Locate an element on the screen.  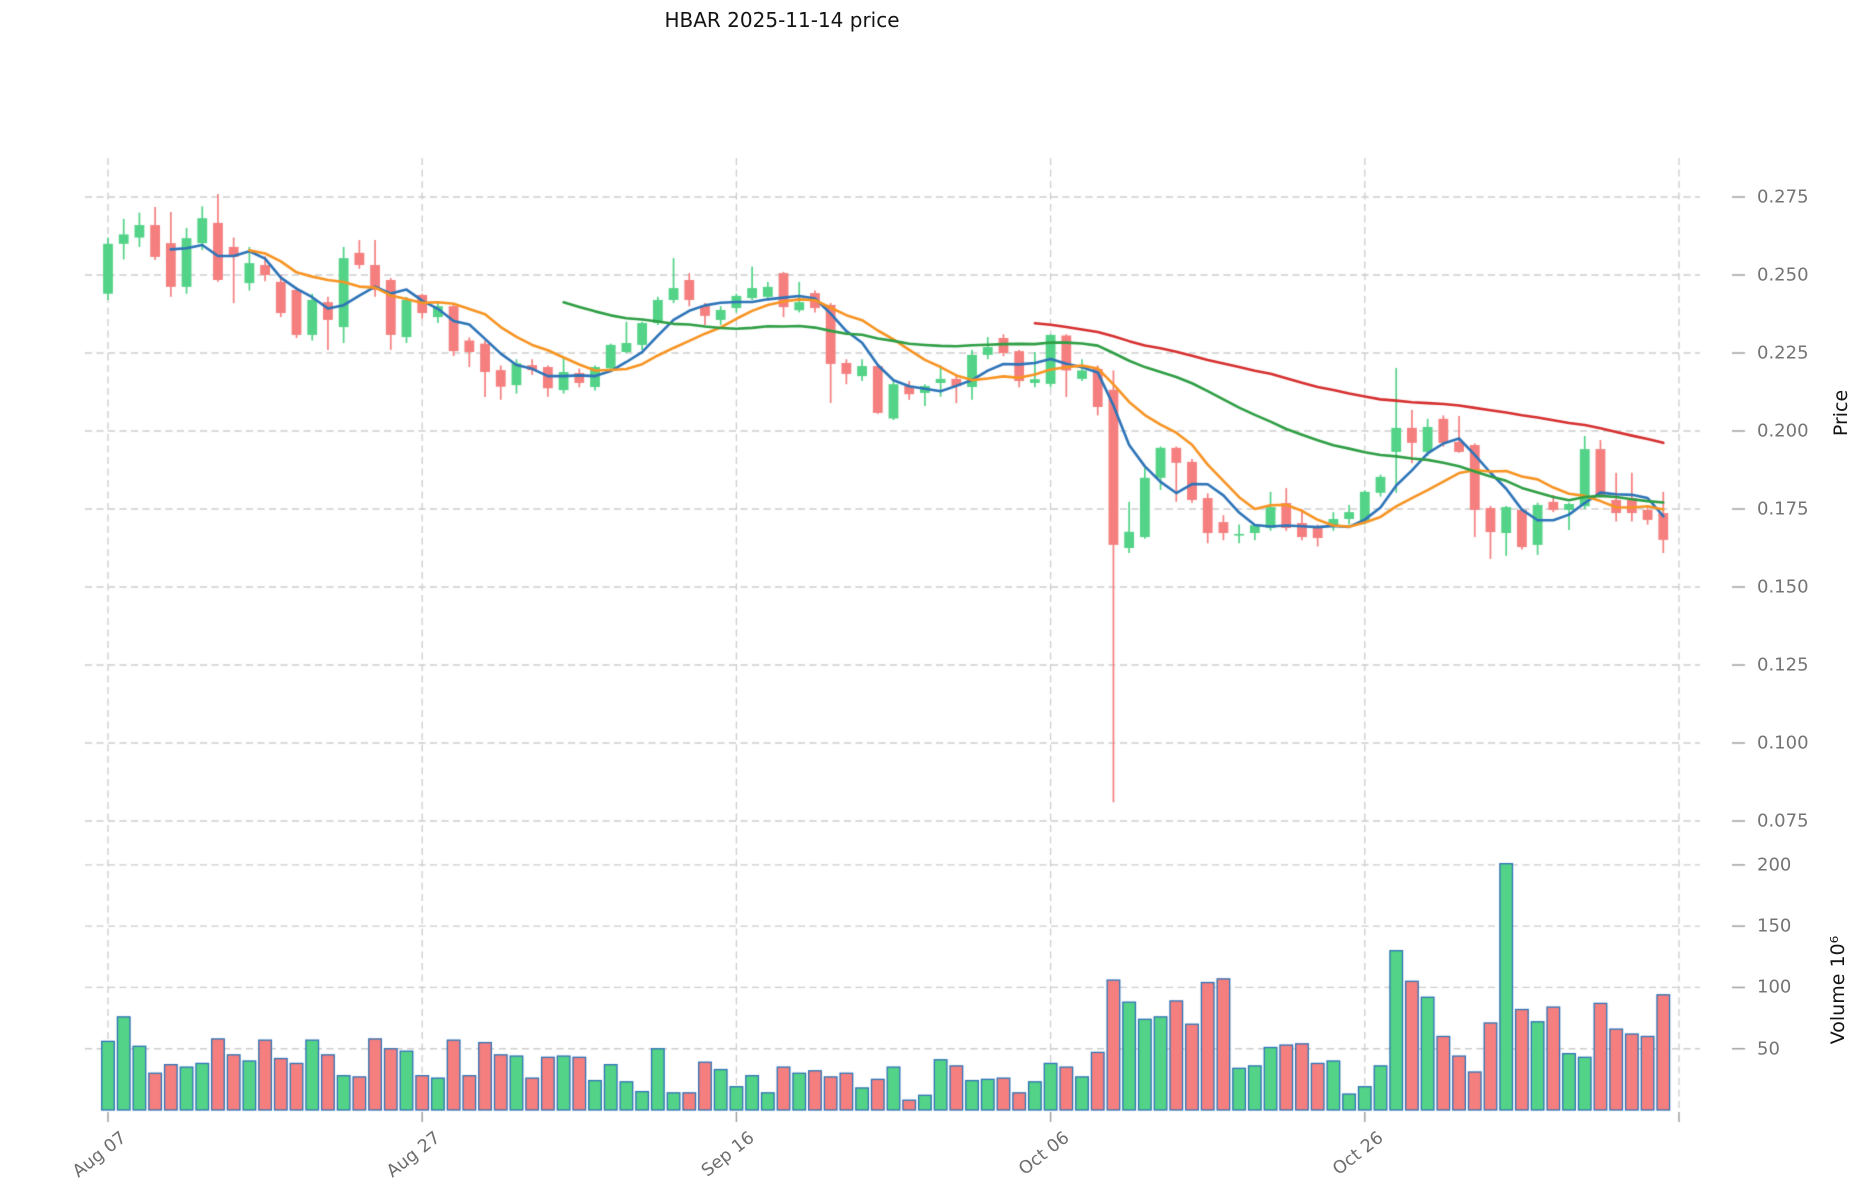
price-tick-label: 0.175 is located at coordinates (1783, 509).